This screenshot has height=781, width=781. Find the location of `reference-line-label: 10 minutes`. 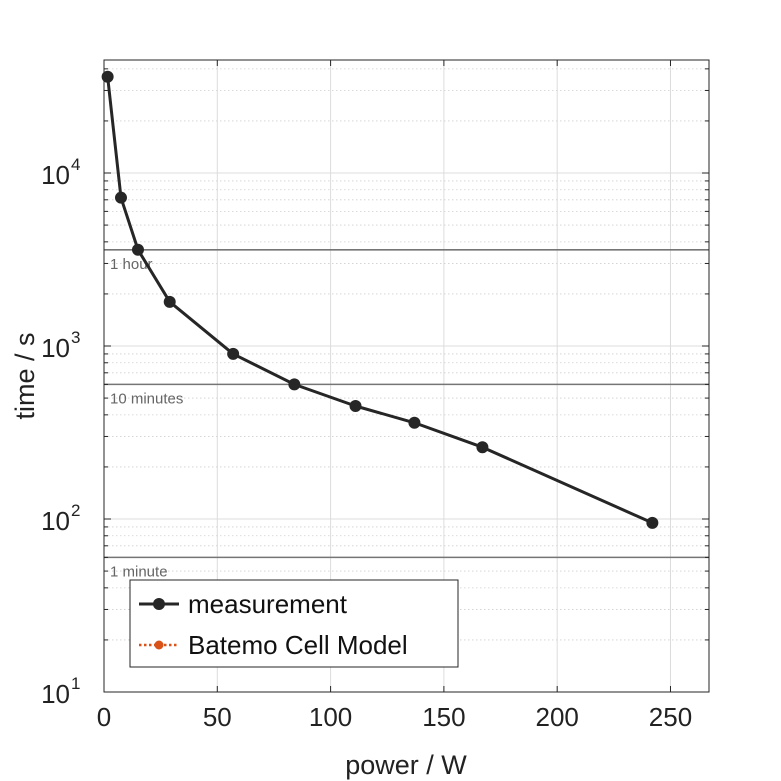

reference-line-label: 10 minutes is located at coordinates (146, 398).